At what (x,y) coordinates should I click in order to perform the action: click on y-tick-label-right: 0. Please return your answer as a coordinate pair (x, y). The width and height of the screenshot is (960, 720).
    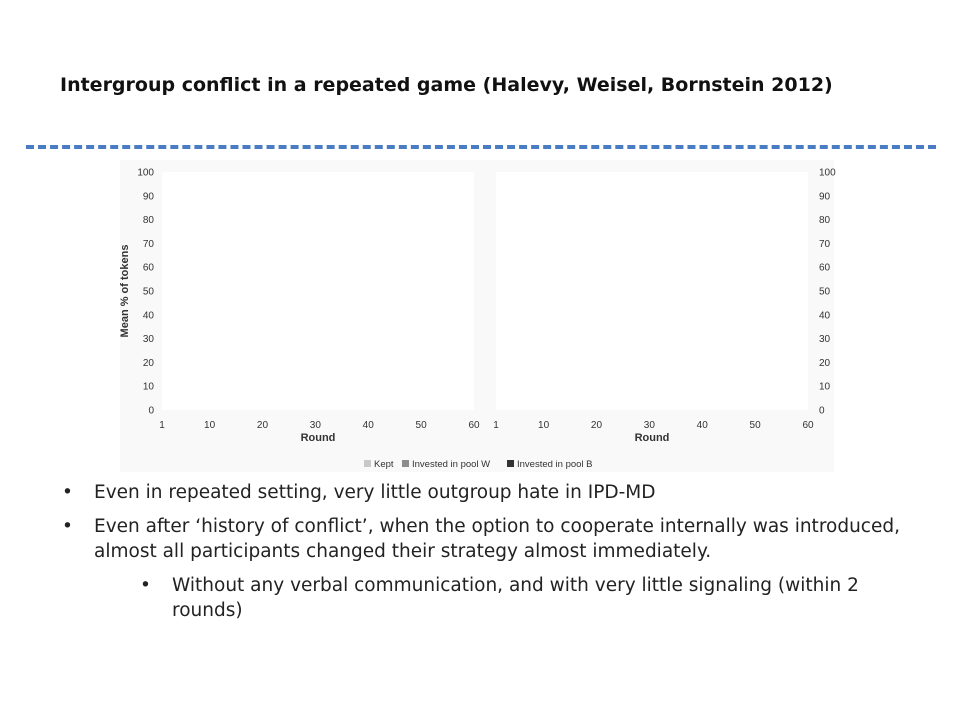
    Looking at the image, I should click on (822, 411).